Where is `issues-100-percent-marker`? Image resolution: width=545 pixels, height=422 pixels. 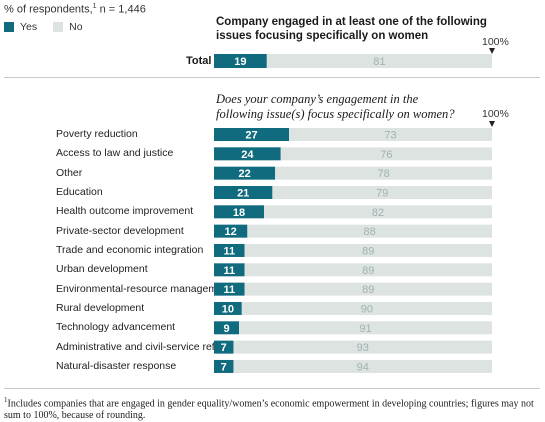
issues-100-percent-marker is located at coordinates (492, 124).